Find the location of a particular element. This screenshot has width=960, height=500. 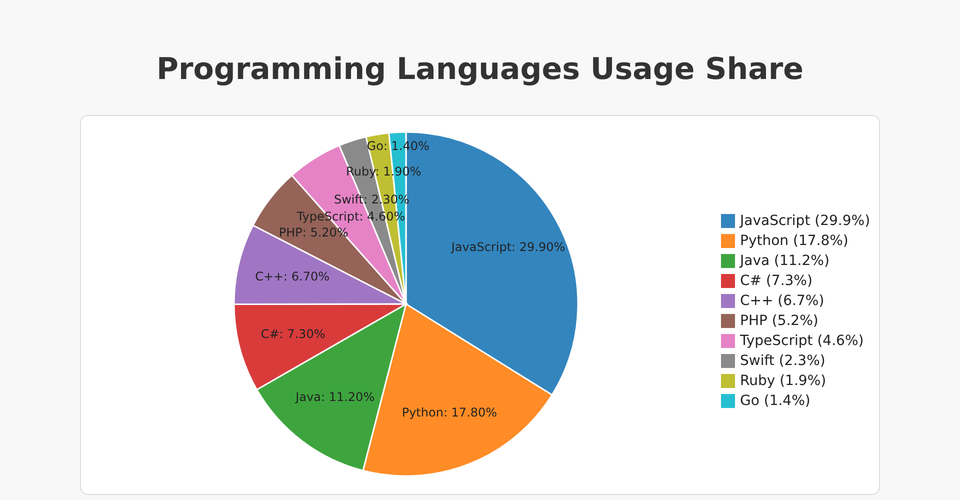

legend-label: C# (7.3%) is located at coordinates (776, 281).